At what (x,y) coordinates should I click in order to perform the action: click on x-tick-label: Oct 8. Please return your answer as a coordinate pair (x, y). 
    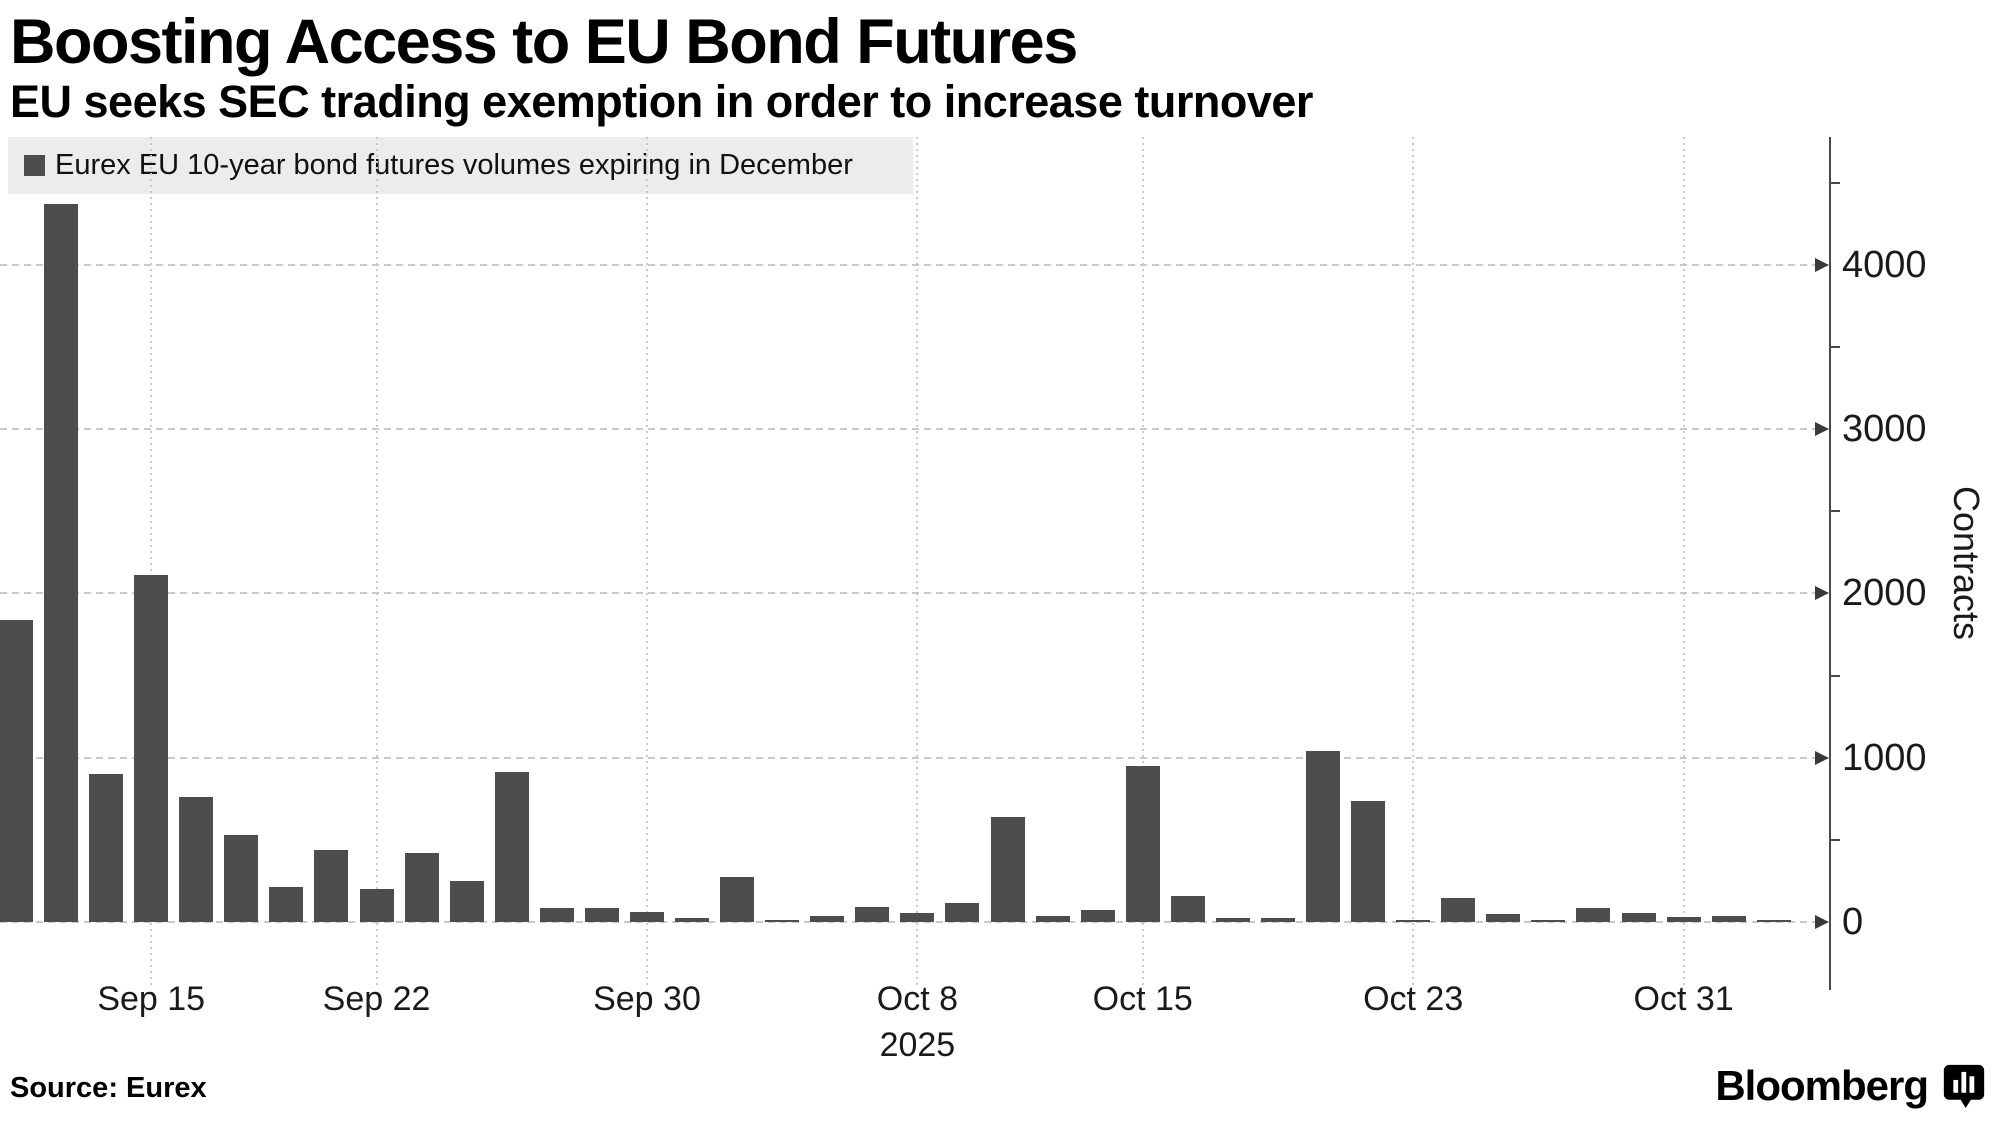
    Looking at the image, I should click on (917, 999).